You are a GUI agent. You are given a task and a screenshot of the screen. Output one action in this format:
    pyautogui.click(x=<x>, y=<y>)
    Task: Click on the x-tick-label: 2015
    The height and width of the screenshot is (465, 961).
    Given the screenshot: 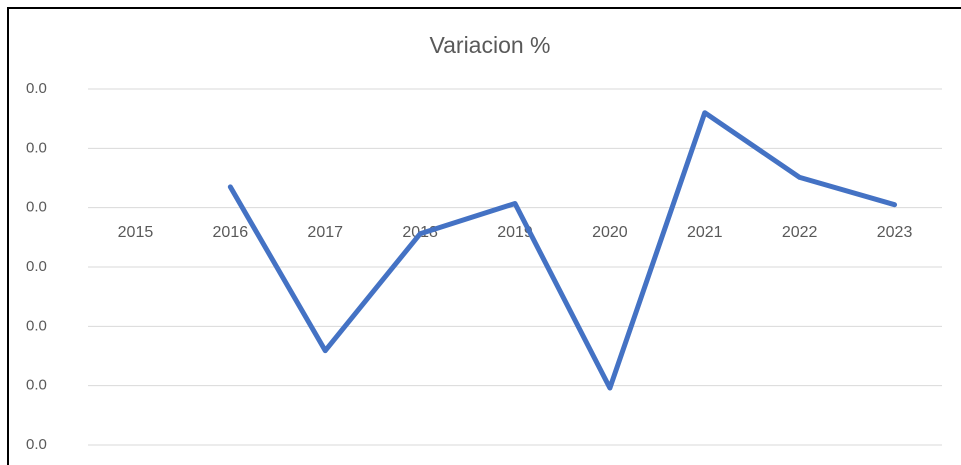 What is the action you would take?
    pyautogui.click(x=136, y=232)
    